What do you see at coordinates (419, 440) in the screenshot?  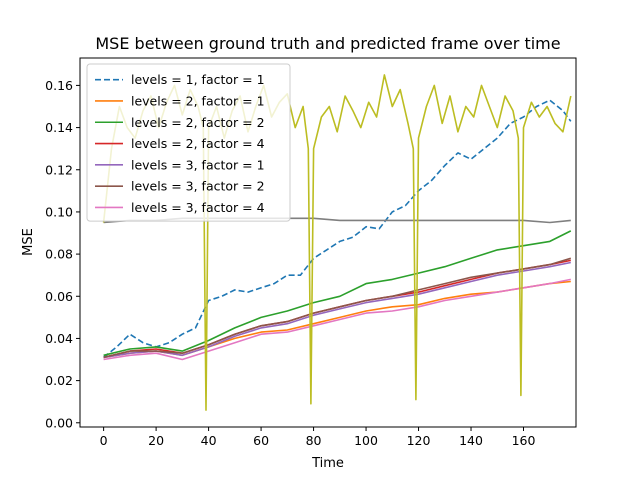 I see `x-tick-label: 120` at bounding box center [419, 440].